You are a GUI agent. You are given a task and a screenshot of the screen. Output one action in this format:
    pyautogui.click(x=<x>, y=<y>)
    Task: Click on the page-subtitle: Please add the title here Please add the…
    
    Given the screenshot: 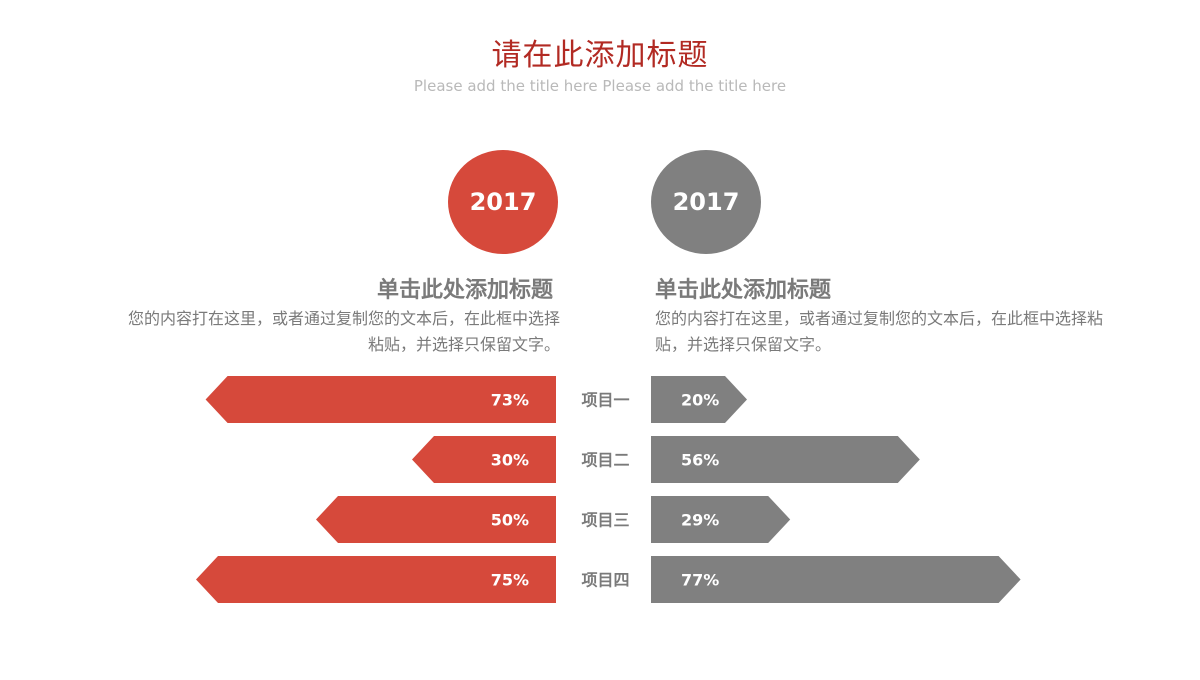 What is the action you would take?
    pyautogui.click(x=600, y=86)
    